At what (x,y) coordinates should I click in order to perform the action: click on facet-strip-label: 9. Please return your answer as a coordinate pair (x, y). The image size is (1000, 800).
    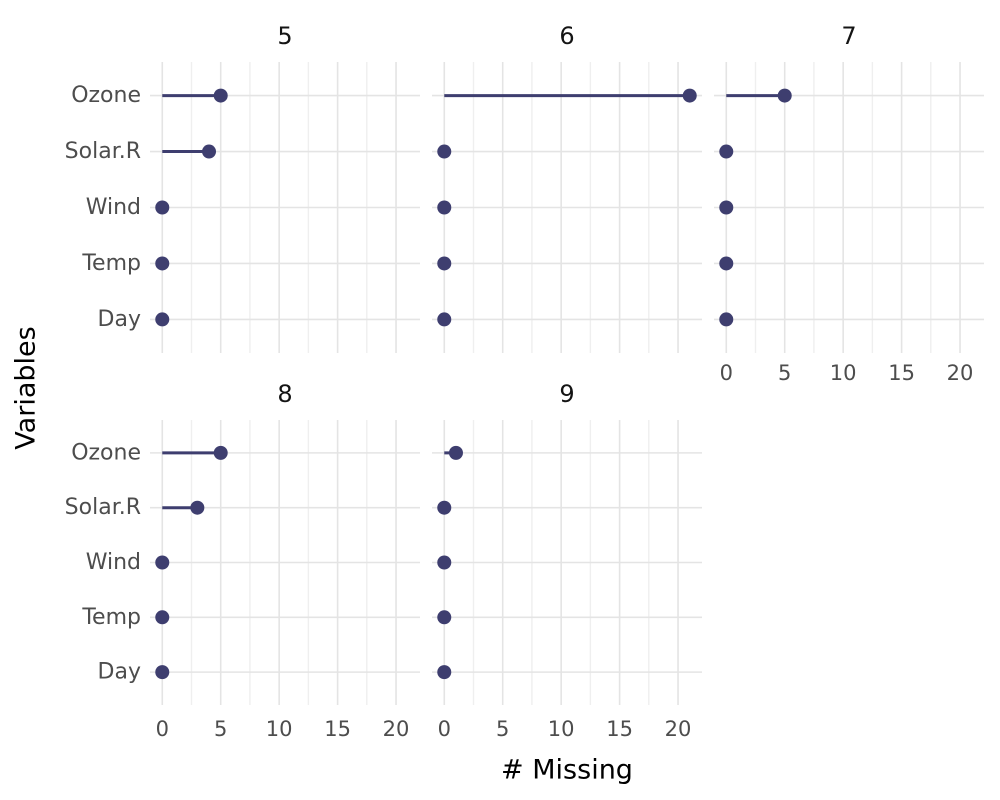
    Looking at the image, I should click on (566, 394).